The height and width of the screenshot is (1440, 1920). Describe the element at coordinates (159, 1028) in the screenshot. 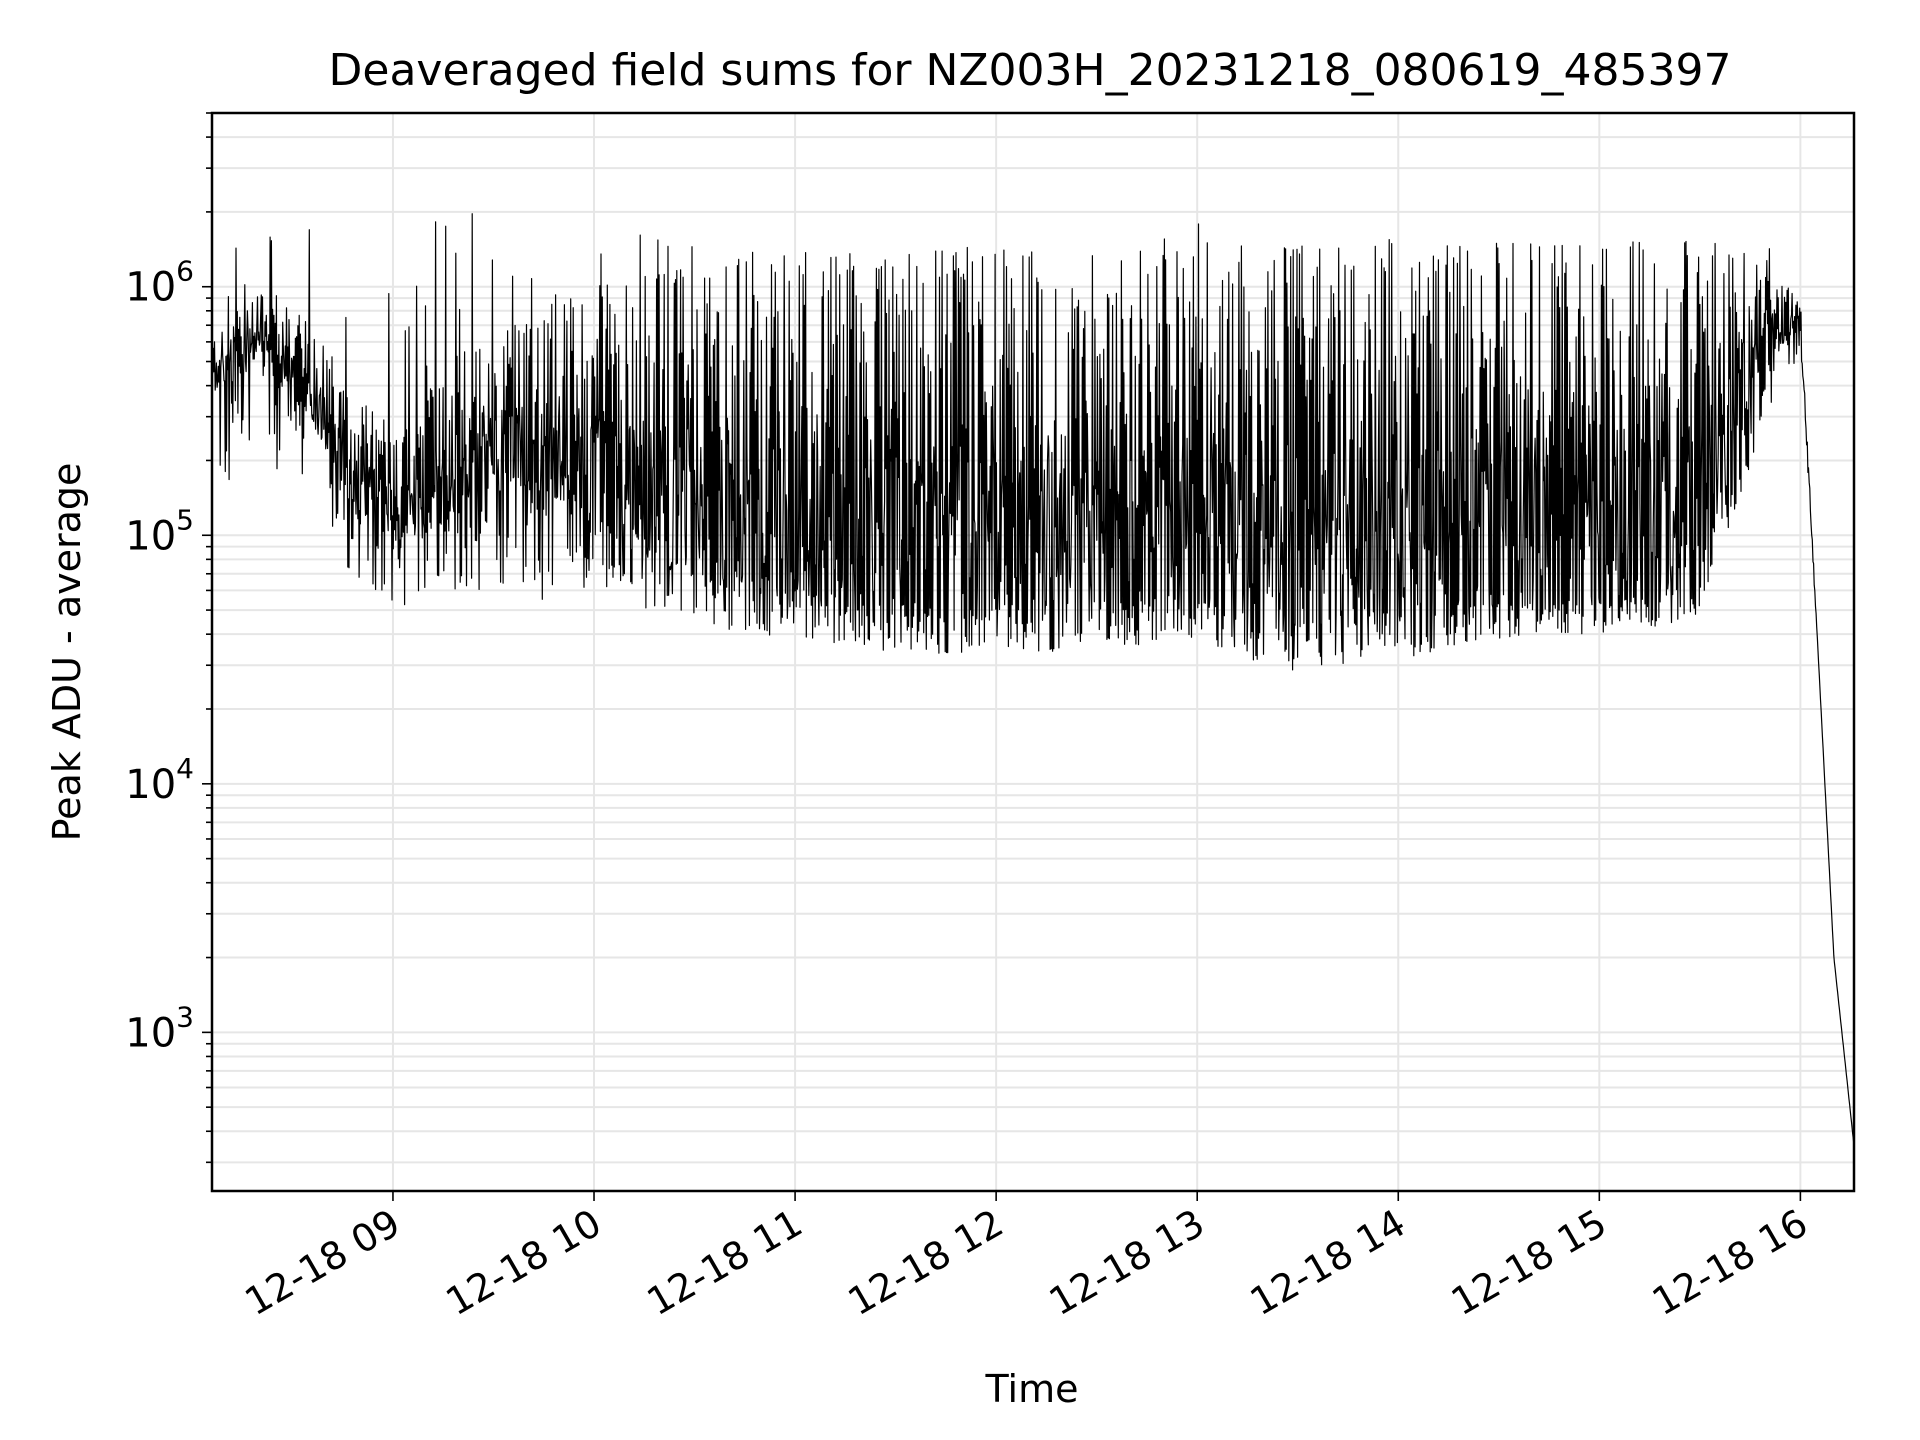

I see `y-tick-label: 10³` at that location.